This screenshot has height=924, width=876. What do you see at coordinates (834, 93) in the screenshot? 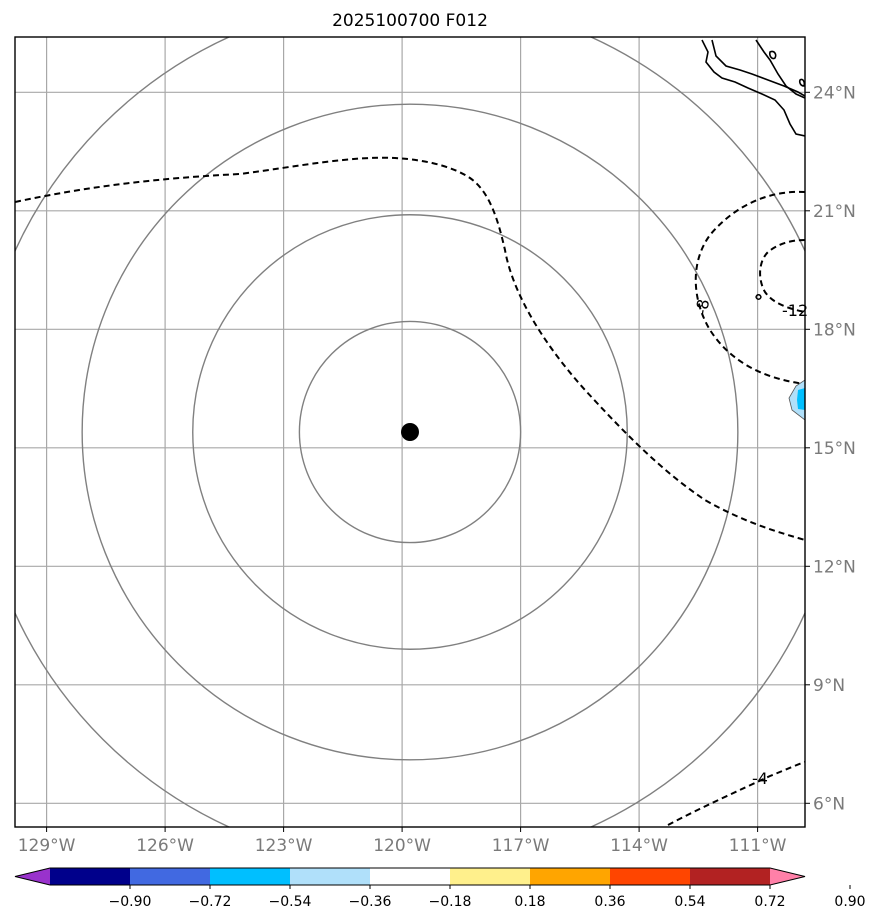
I see `y-tick-label-0: 24°N` at bounding box center [834, 93].